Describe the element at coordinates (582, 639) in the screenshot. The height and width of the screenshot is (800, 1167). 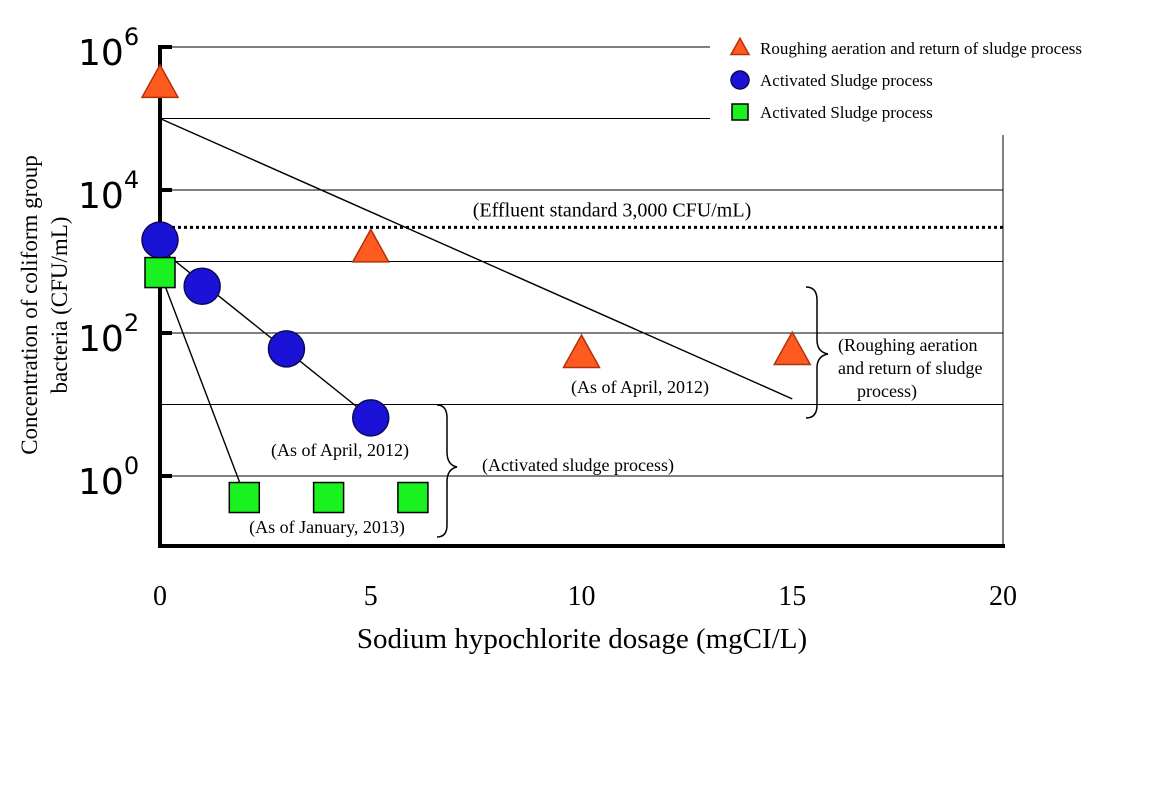
I see `x-axis-label: Sodium hypochlorite dosage (mgCI/L)` at that location.